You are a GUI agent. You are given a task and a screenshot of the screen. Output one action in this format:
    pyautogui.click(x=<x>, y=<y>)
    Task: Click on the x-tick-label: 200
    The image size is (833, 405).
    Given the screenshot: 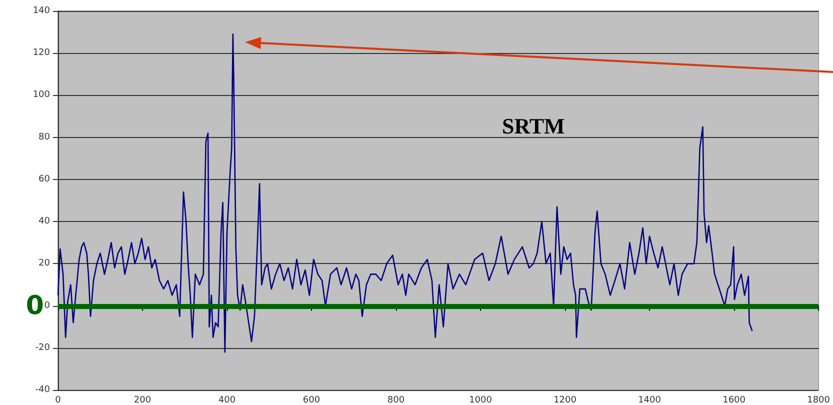 What is the action you would take?
    pyautogui.click(x=143, y=400)
    